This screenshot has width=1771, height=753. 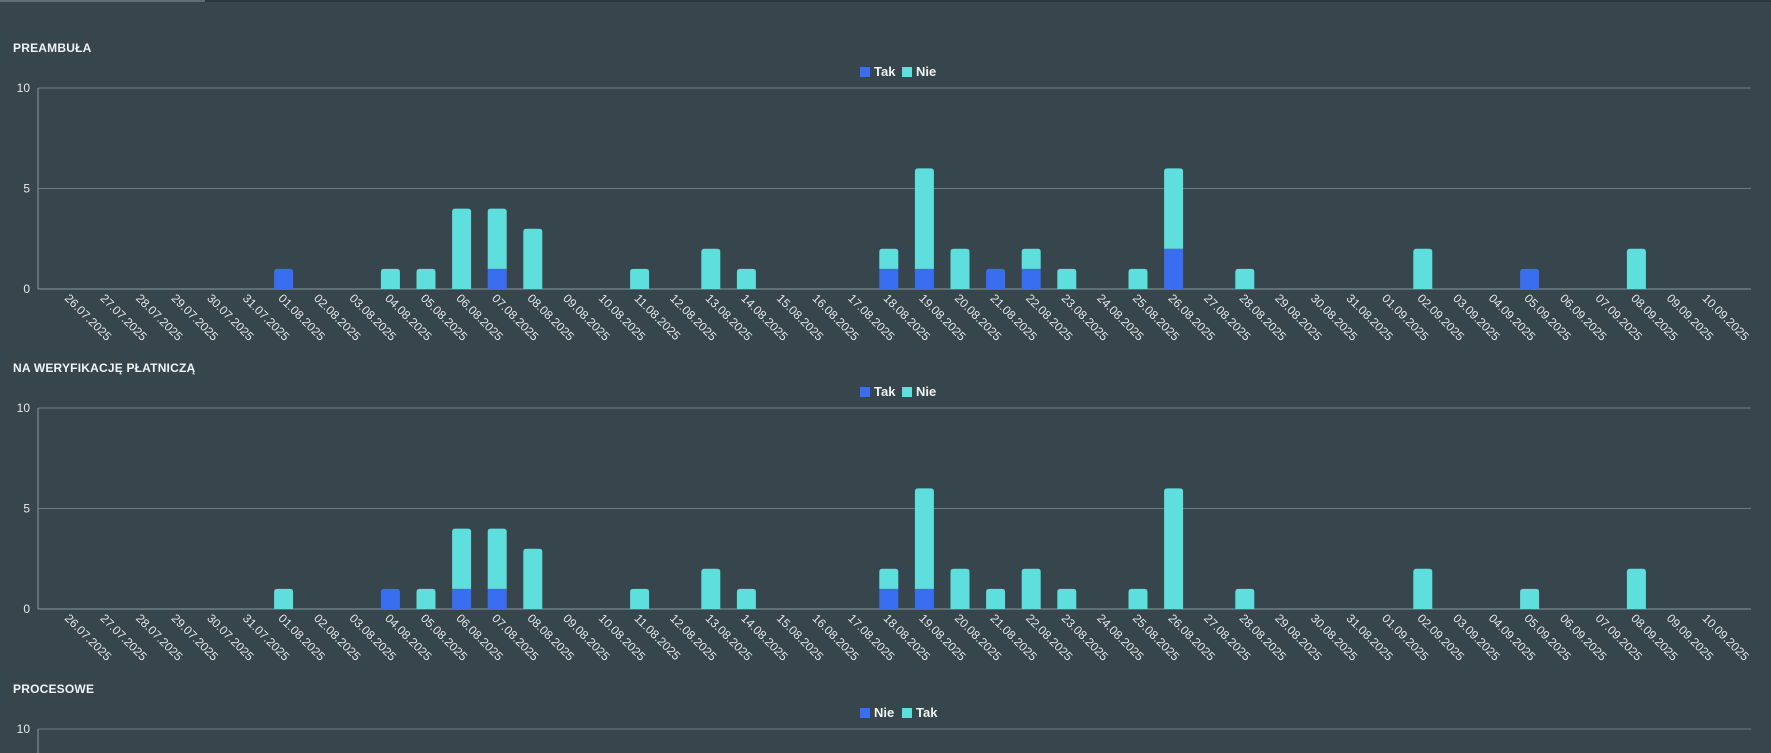 I want to click on bar-tak-01.08.2025, so click(x=284, y=278).